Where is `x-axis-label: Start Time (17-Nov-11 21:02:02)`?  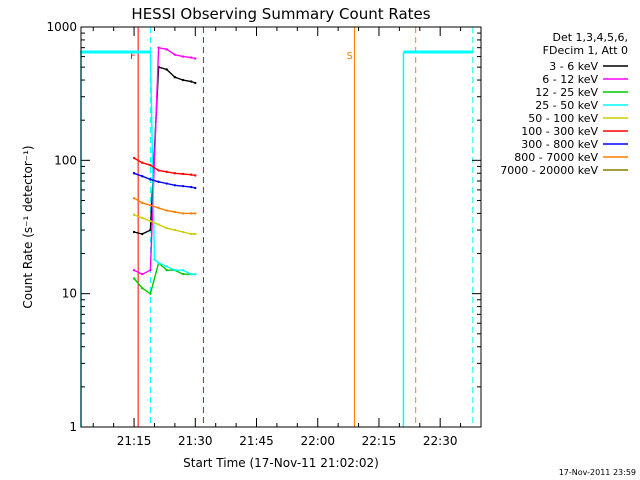
x-axis-label: Start Time (17-Nov-11 21:02:02) is located at coordinates (281, 463).